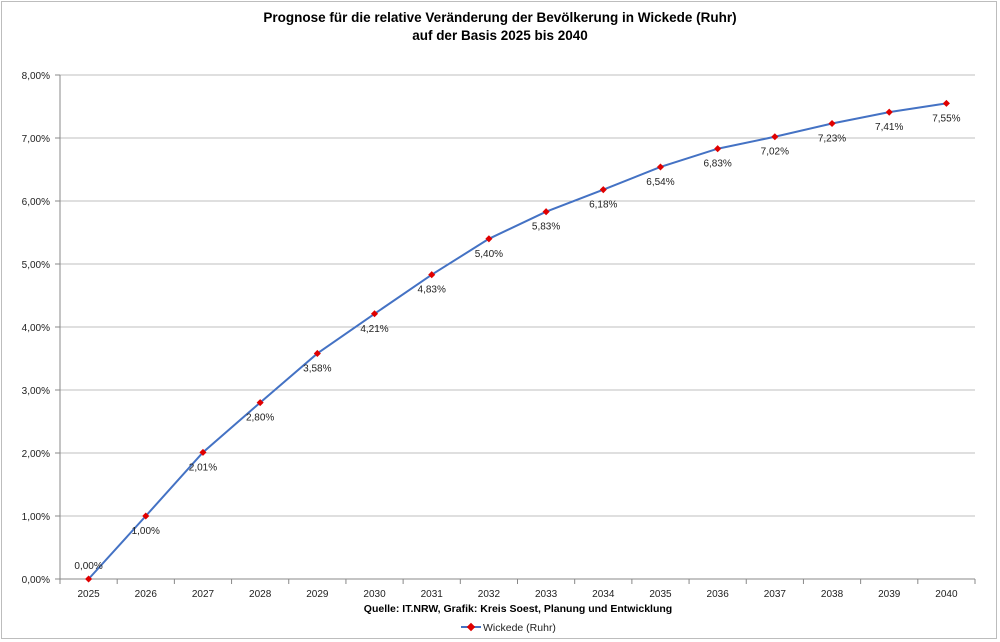 The image size is (1000, 642). What do you see at coordinates (489, 594) in the screenshot?
I see `x-tick-label: 2032` at bounding box center [489, 594].